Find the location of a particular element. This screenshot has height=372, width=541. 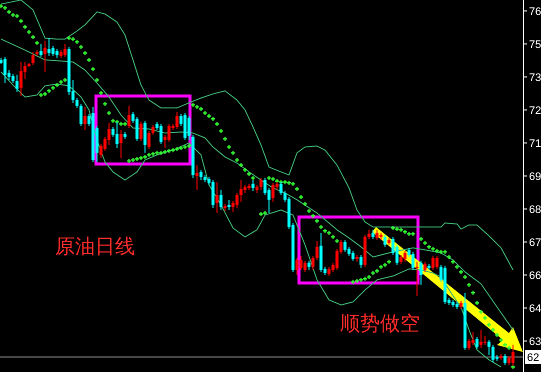

y-tick-label: 76 is located at coordinates (535, 12).